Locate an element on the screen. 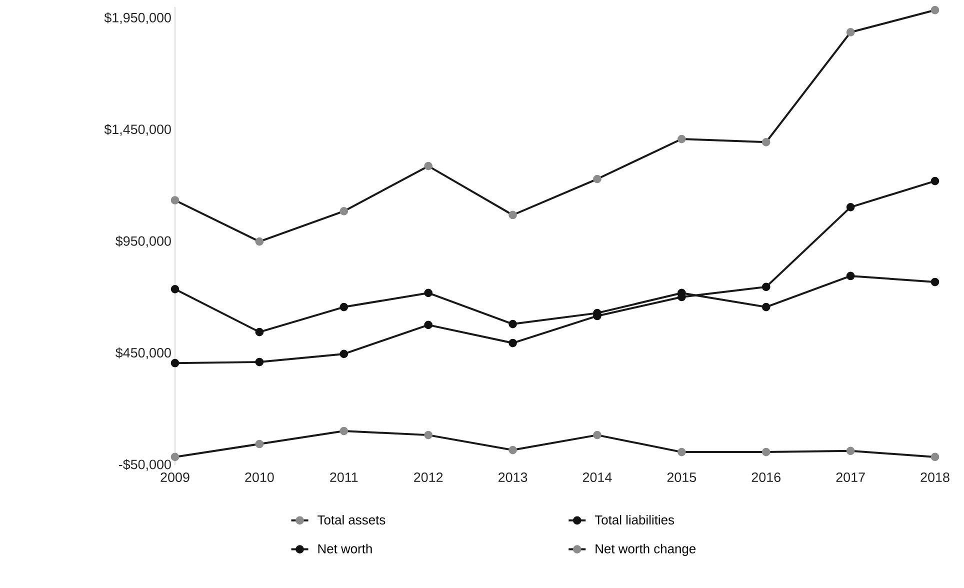  x-tick-label: 2013 is located at coordinates (513, 477).